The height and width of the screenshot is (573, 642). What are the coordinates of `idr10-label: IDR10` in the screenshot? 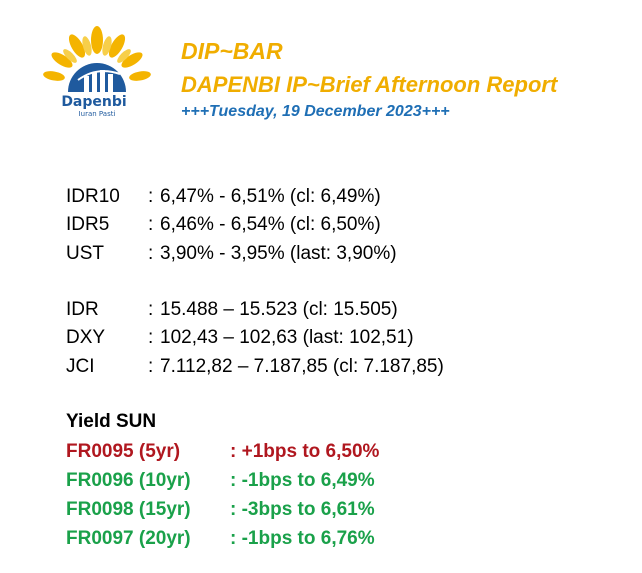 It's located at (93, 196).